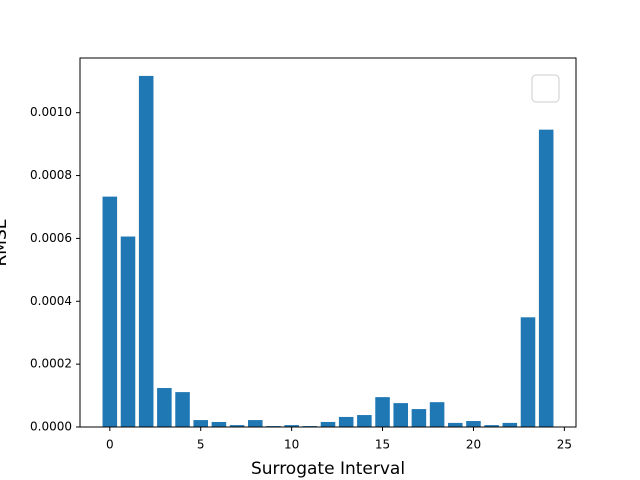 Image resolution: width=640 pixels, height=480 pixels. I want to click on x-tick-label: 20, so click(473, 445).